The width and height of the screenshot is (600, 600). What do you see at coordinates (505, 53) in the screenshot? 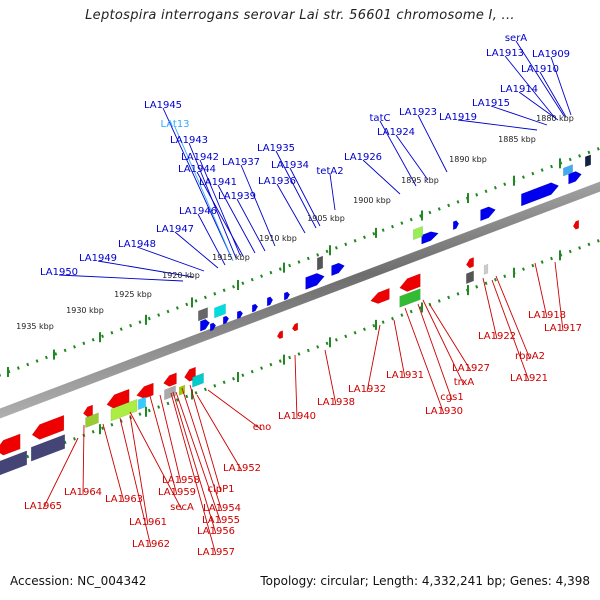
I see `label-la1913: LA1913` at bounding box center [505, 53].